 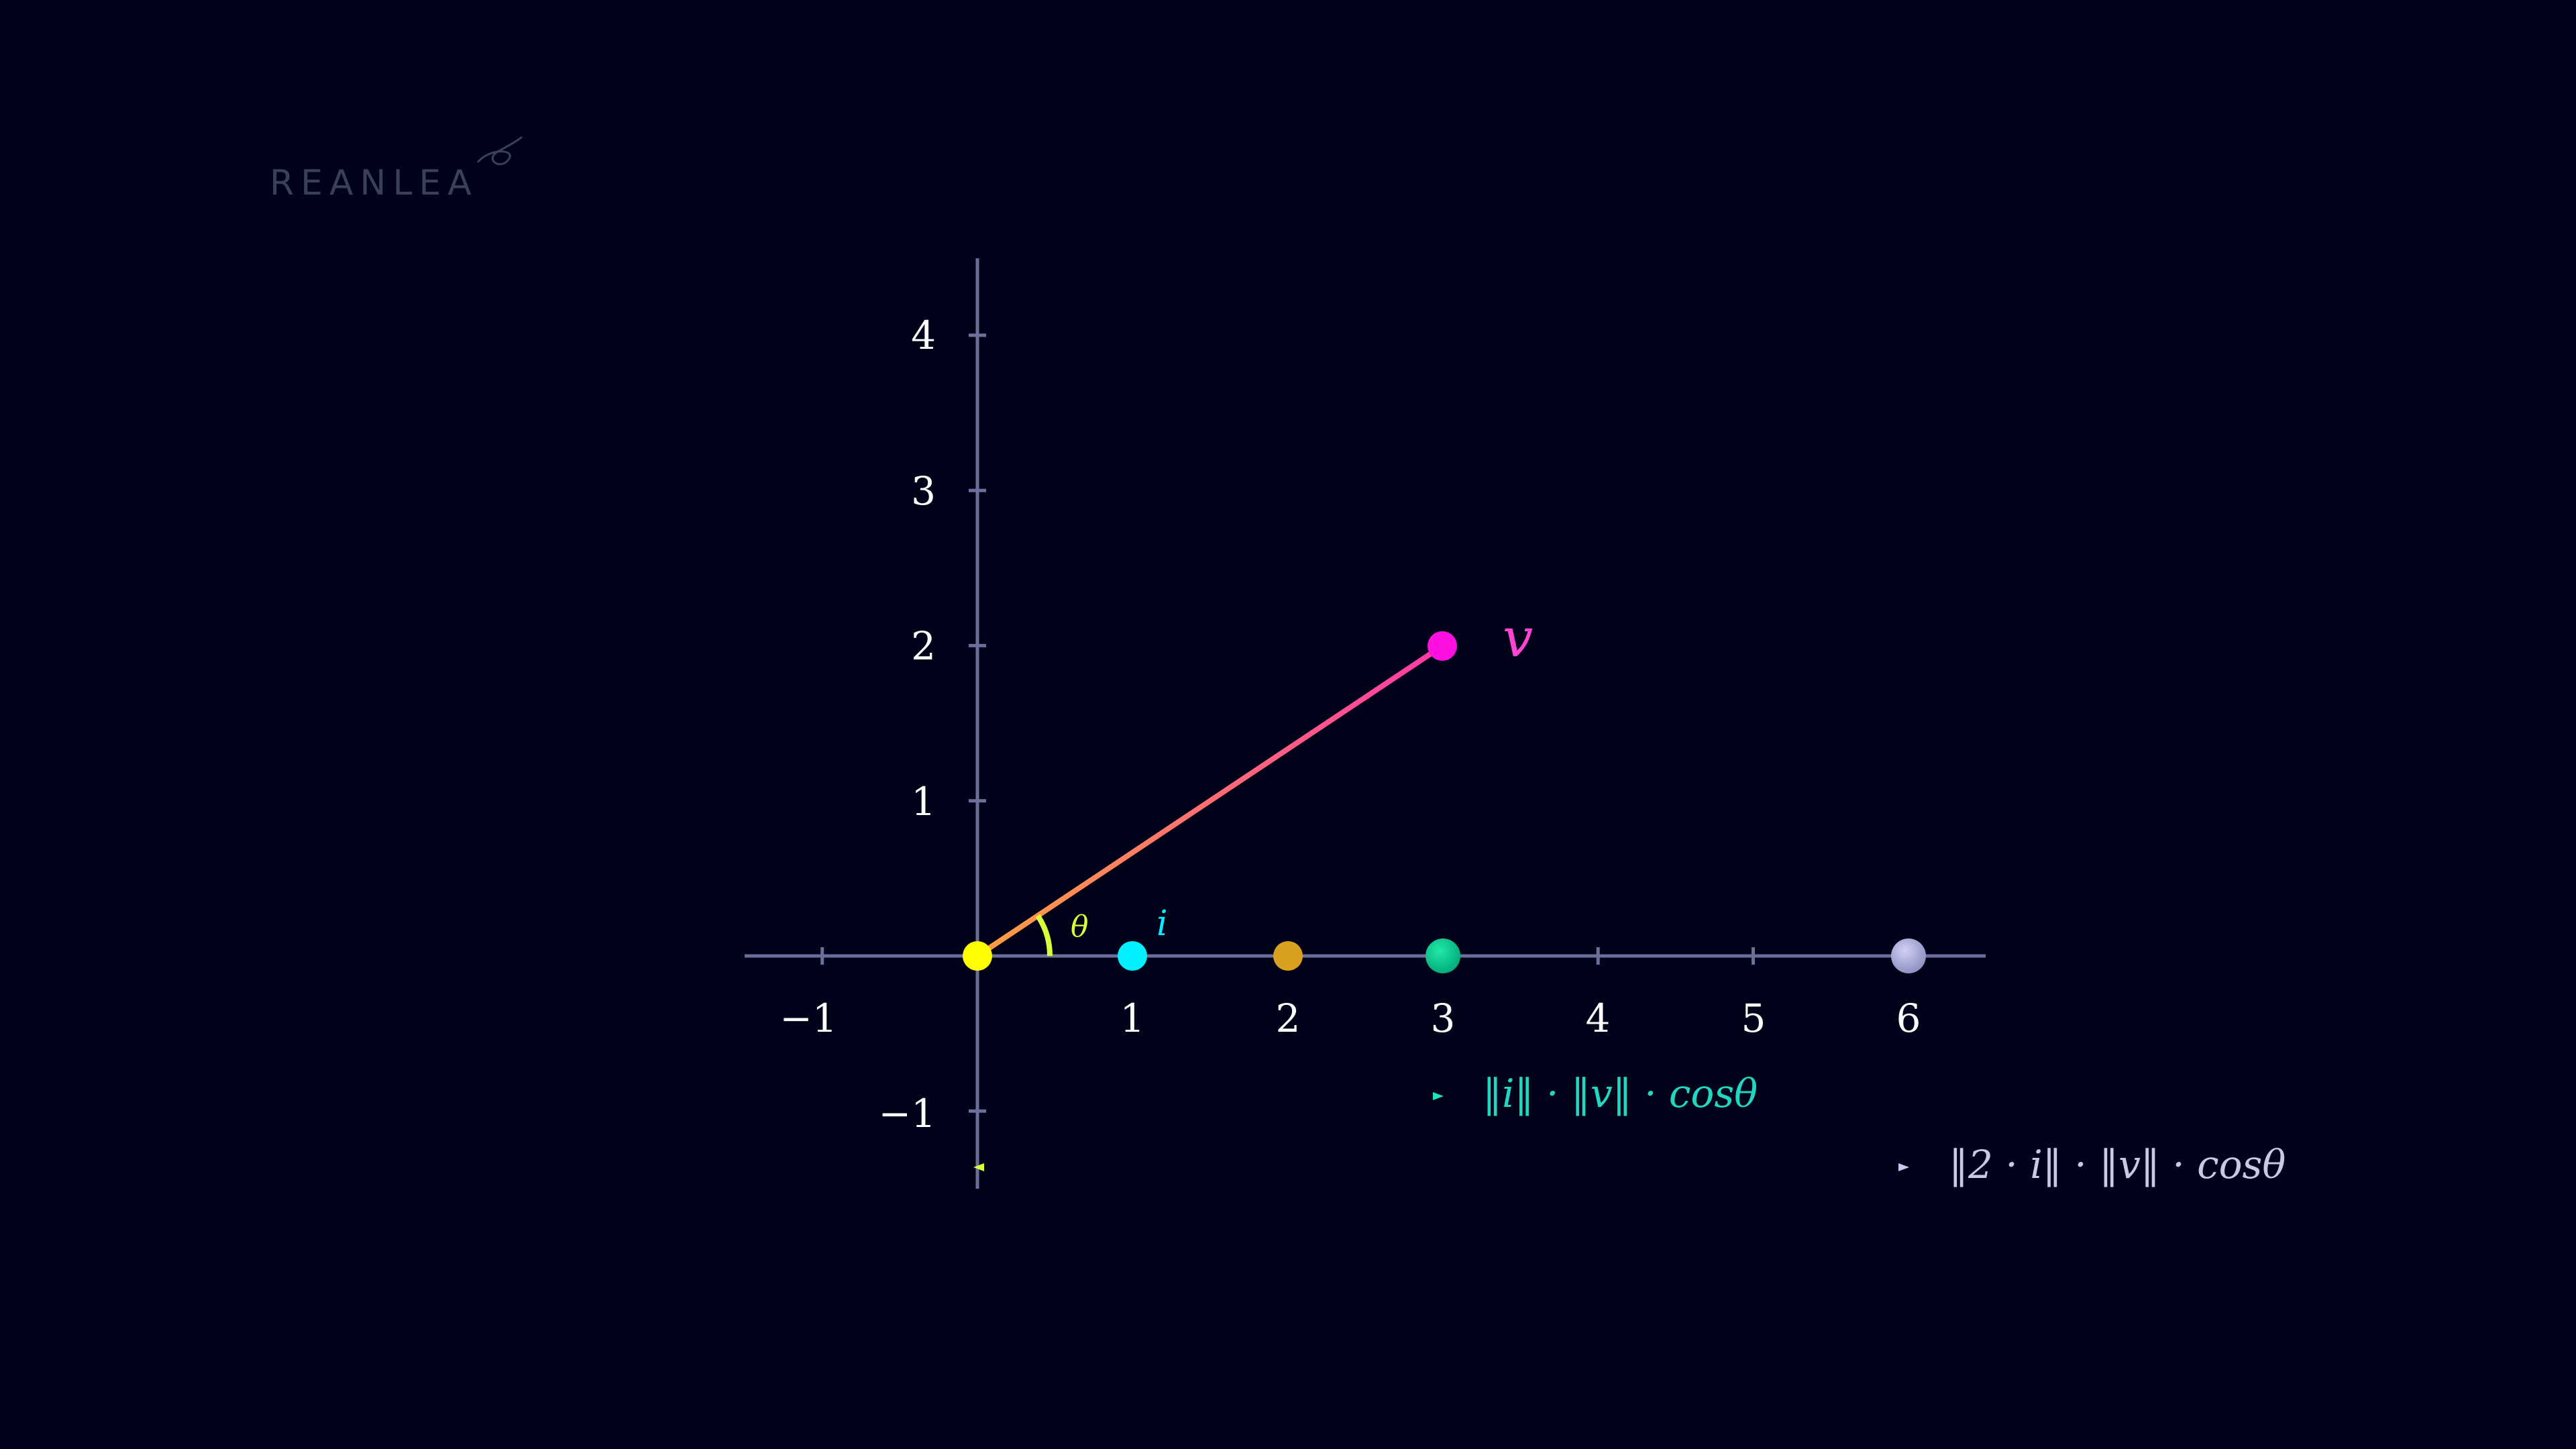 I want to click on x-tick-labels: −1 1 2 3 4 5 6, so click(x=1350, y=1018).